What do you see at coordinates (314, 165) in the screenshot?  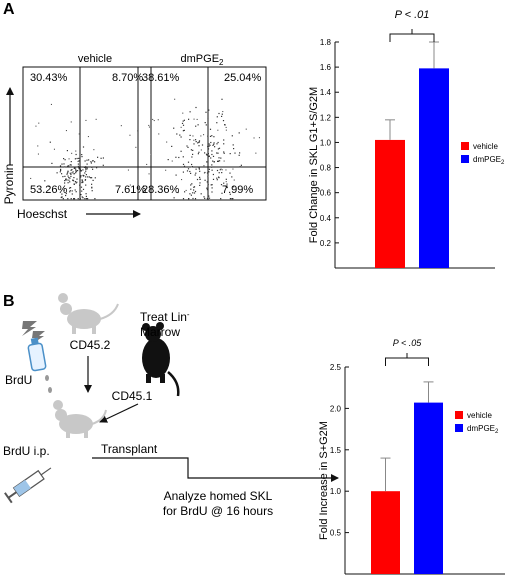 I see `y-axis-label: Fold Change in SKL G1+S/G2M` at bounding box center [314, 165].